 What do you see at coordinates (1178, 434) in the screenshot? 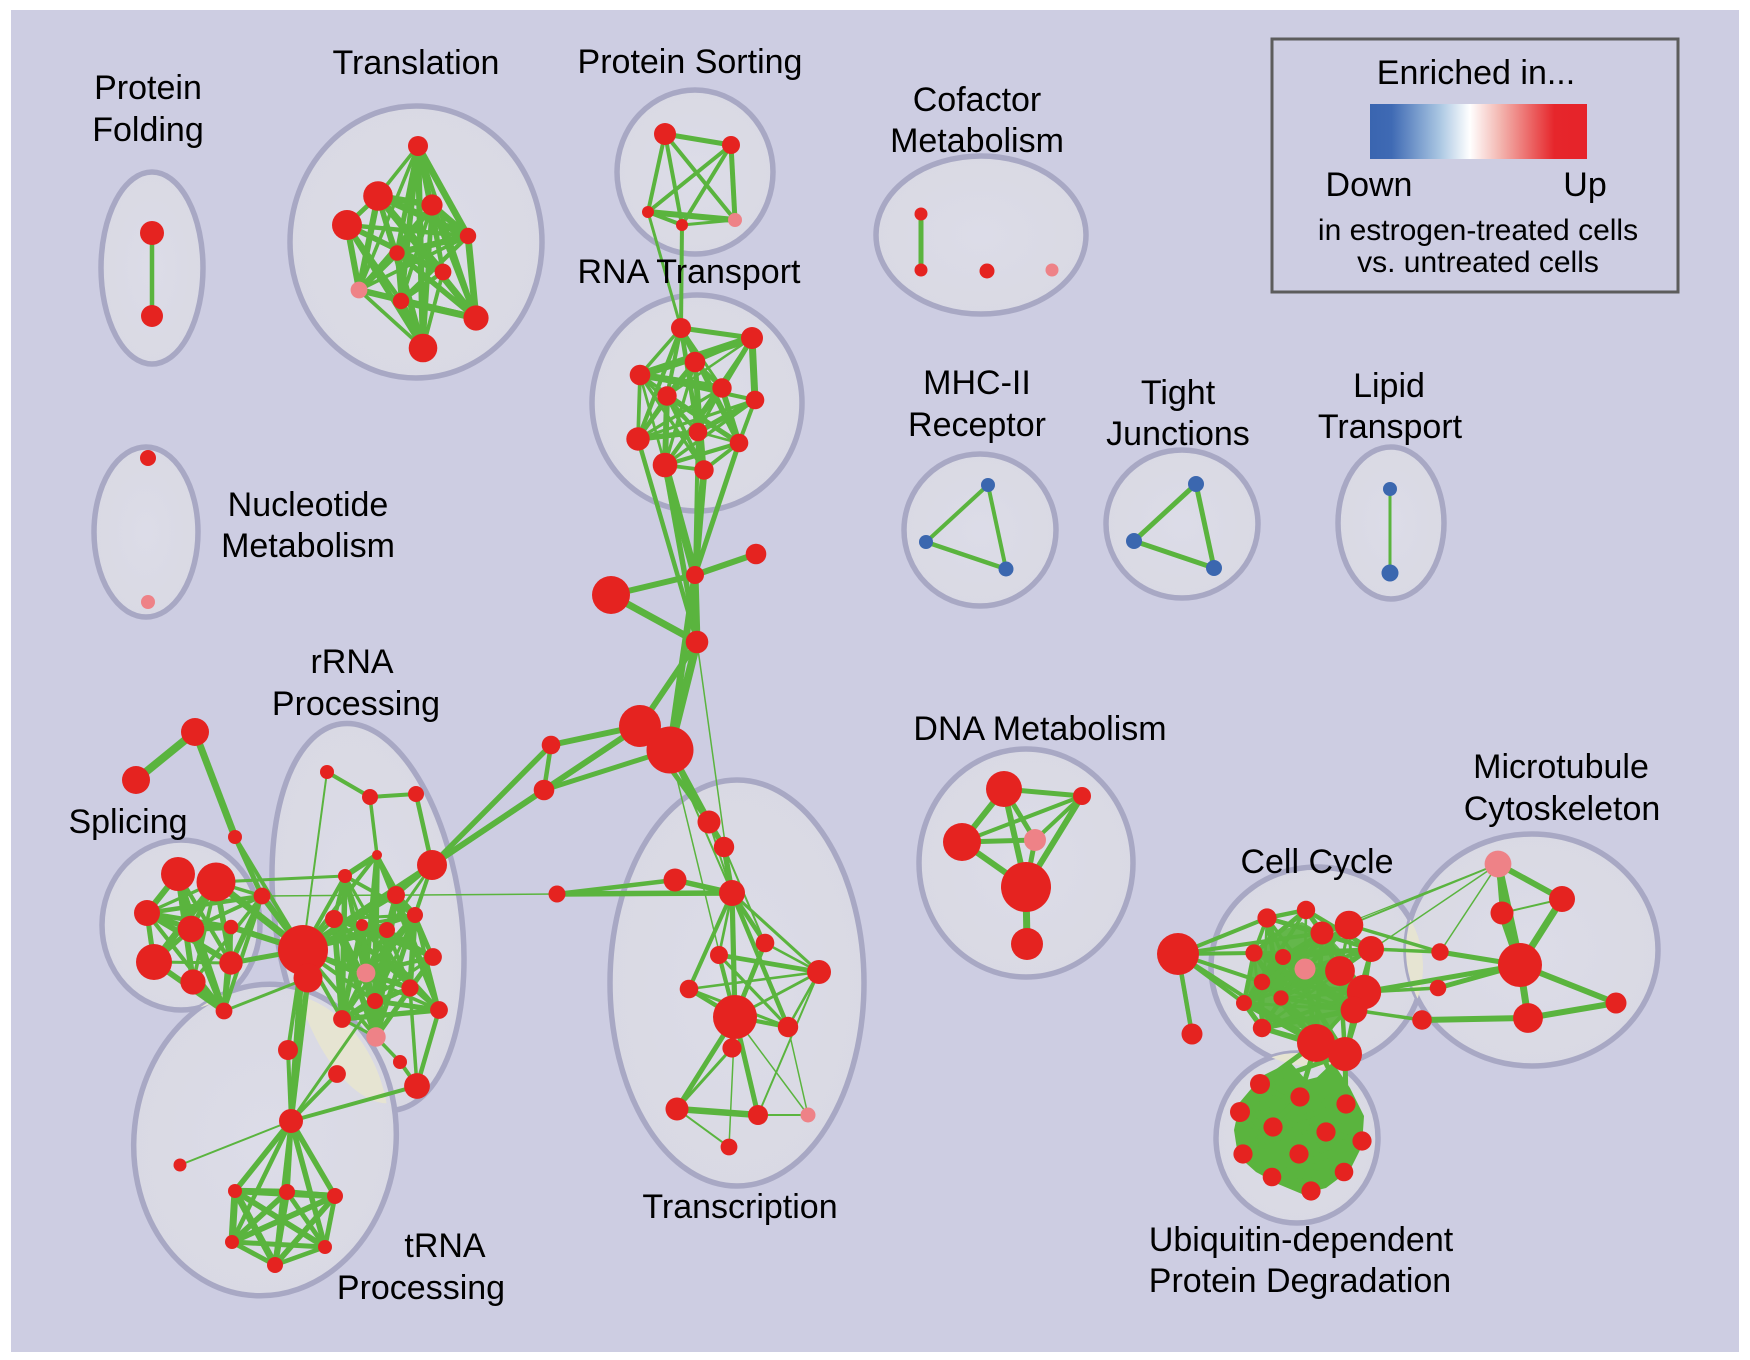
I see `svg-text: Junctions` at bounding box center [1178, 434].